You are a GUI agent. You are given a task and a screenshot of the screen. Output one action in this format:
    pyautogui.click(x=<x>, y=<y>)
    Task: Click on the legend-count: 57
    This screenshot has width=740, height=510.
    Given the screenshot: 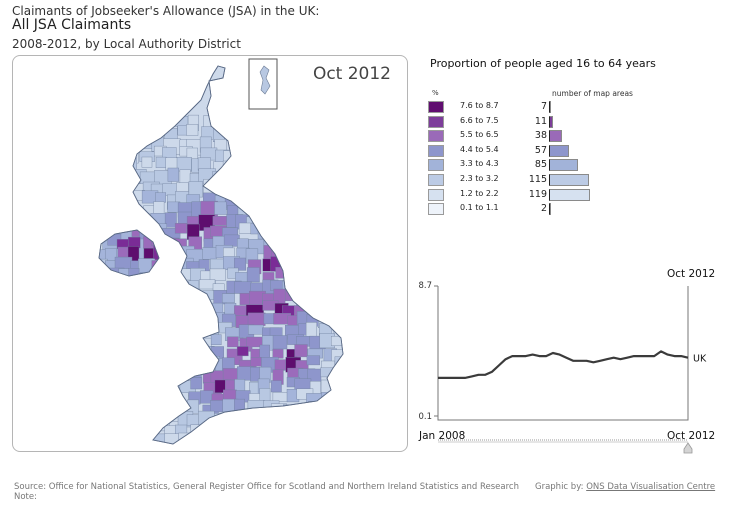 What is the action you would take?
    pyautogui.click(x=540, y=150)
    